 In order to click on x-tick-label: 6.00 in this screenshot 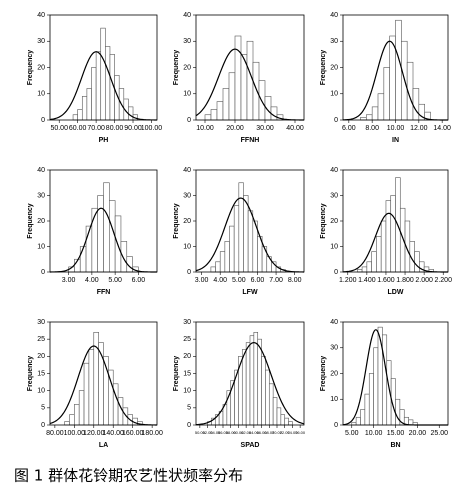, I will do `click(258, 280)`.